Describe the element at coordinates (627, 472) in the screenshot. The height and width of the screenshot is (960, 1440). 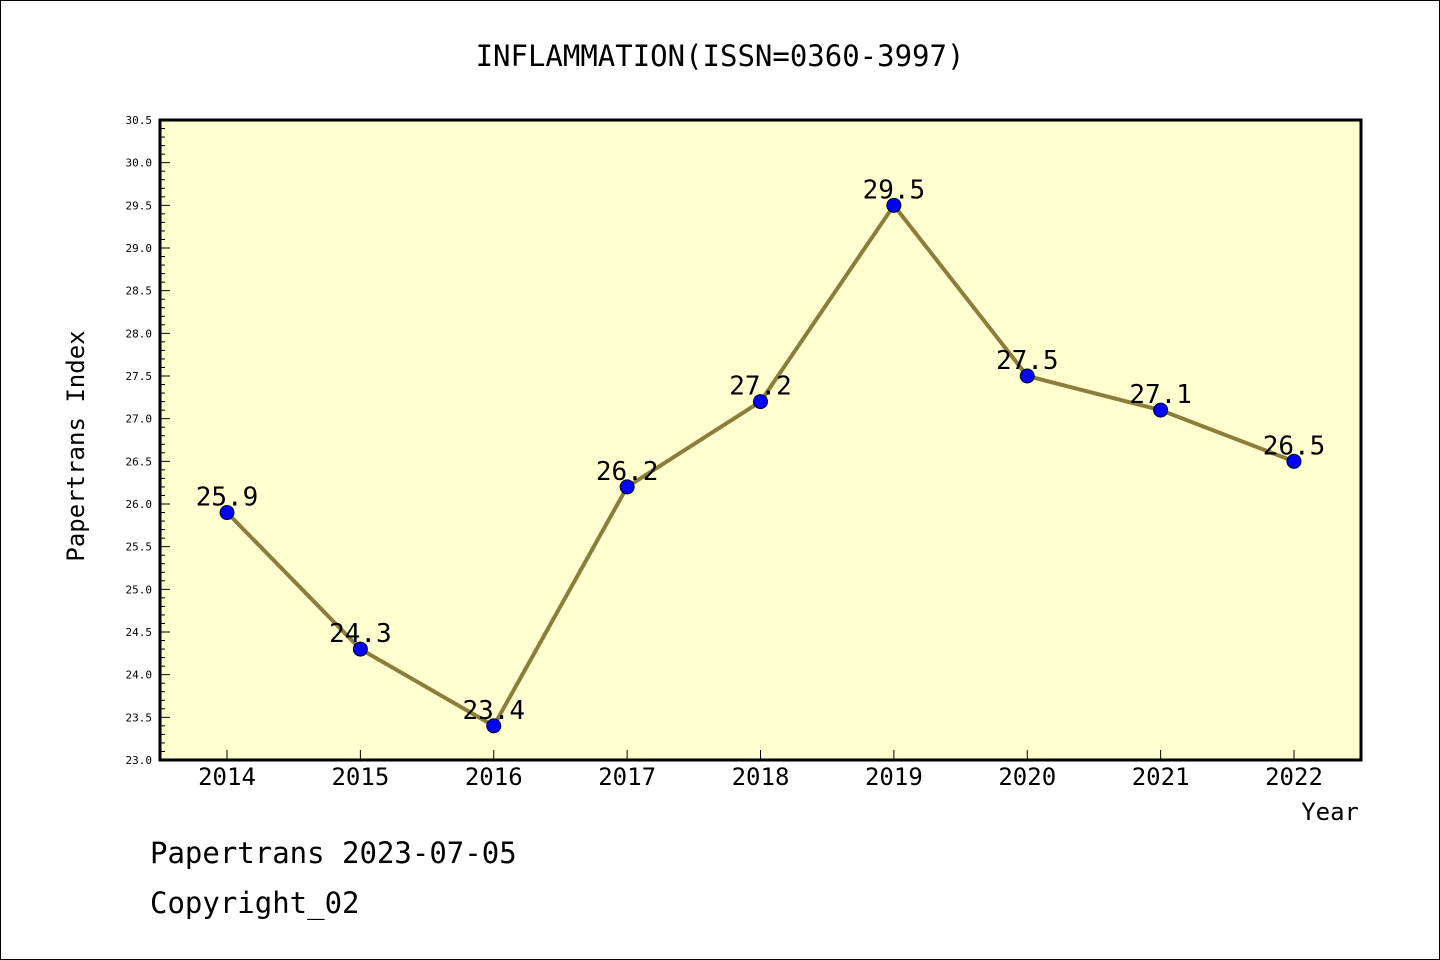
I see `data-label: 26.2` at that location.